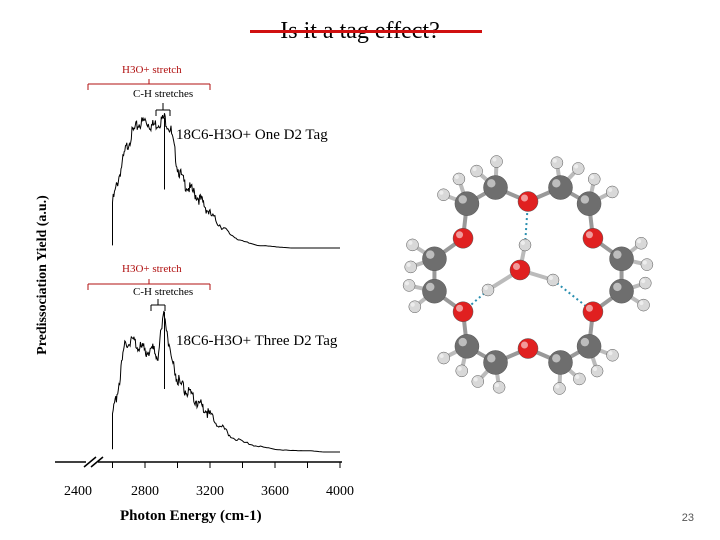 The height and width of the screenshot is (540, 720). What do you see at coordinates (226, 181) in the screenshot?
I see `trace-one-d2` at bounding box center [226, 181].